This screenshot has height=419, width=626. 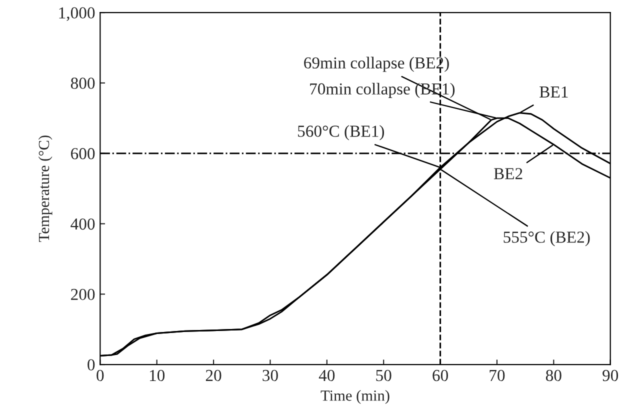 What do you see at coordinates (270, 376) in the screenshot?
I see `x-tick-label: 30` at bounding box center [270, 376].